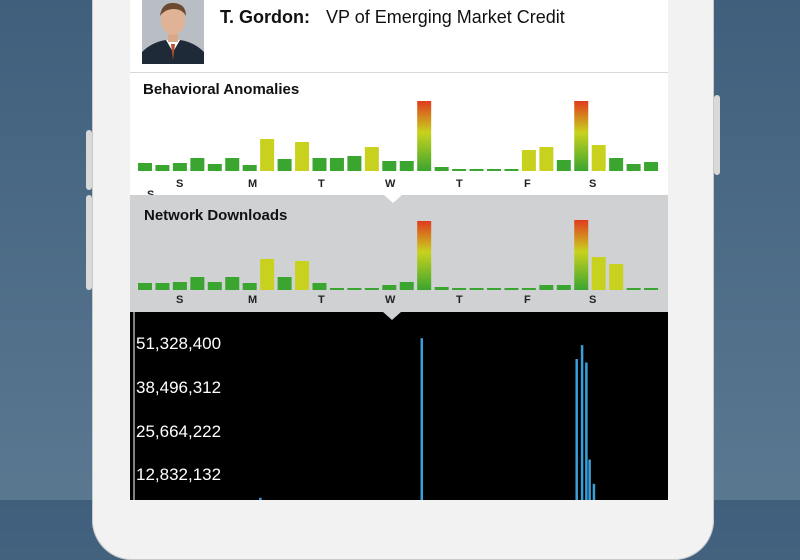  I want to click on user-role: VP of Emerging Market Credit, so click(445, 17).